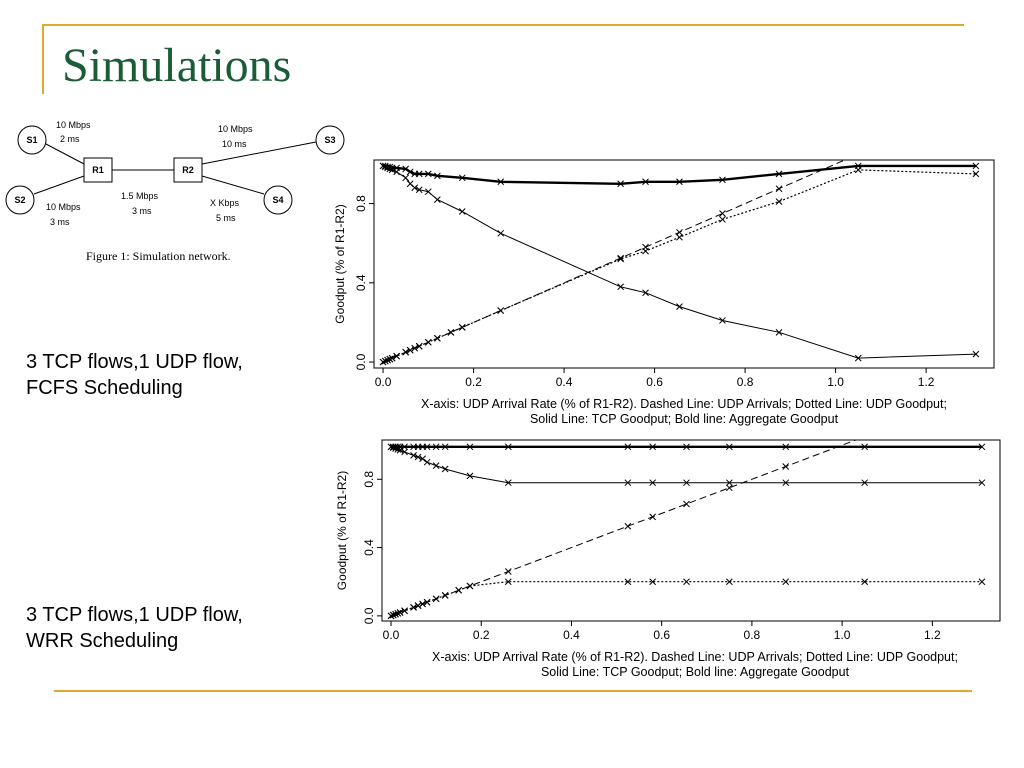 This screenshot has height=768, width=1024. I want to click on link-r2-s4, so click(233, 185).